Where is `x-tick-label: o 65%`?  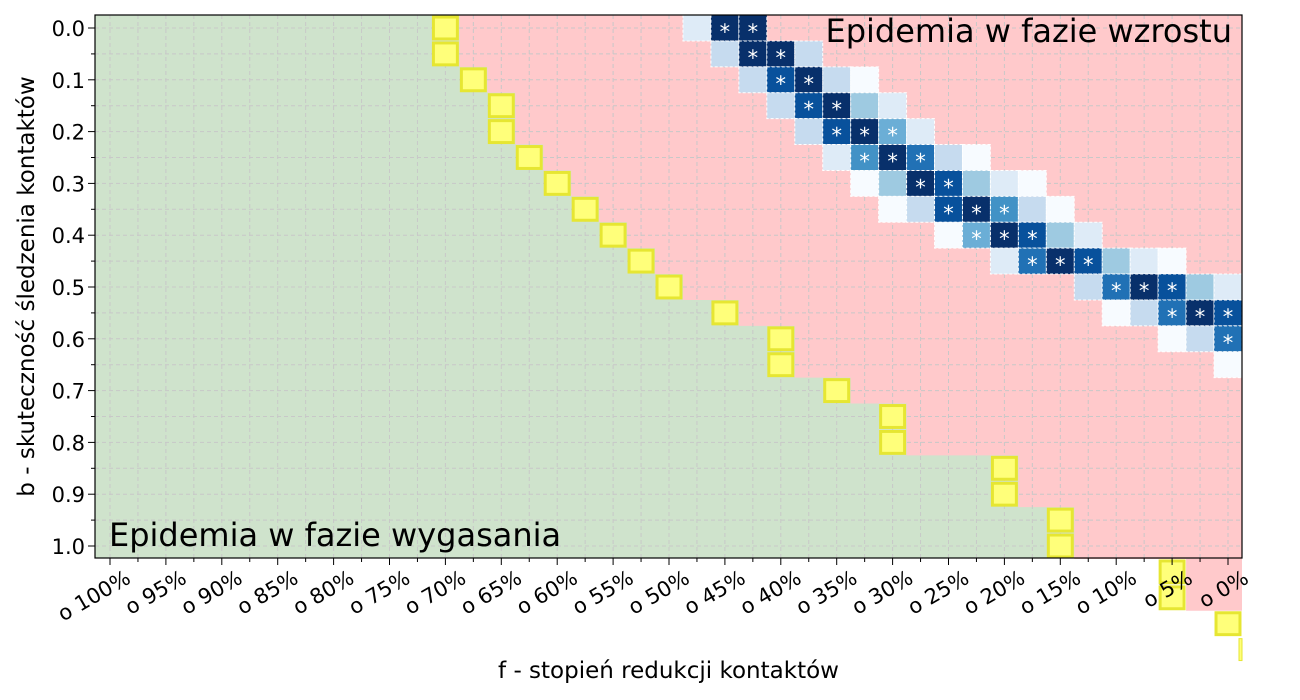
x-tick-label: o 65% is located at coordinates (490, 593).